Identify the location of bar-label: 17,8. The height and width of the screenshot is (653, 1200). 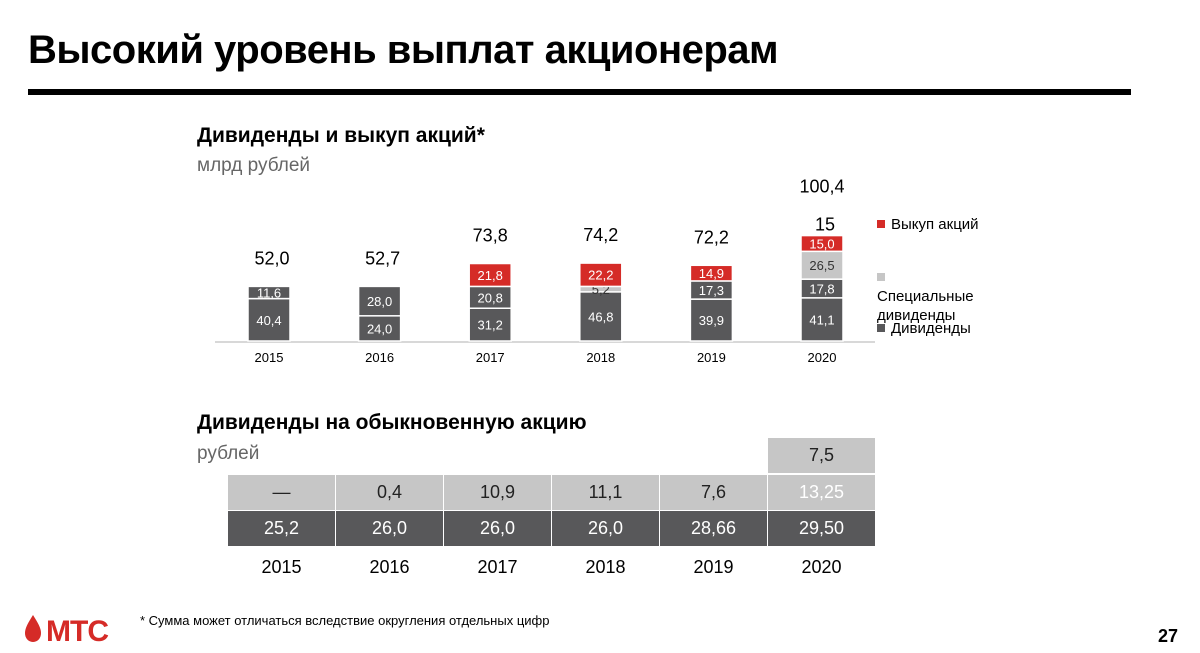
(821, 289).